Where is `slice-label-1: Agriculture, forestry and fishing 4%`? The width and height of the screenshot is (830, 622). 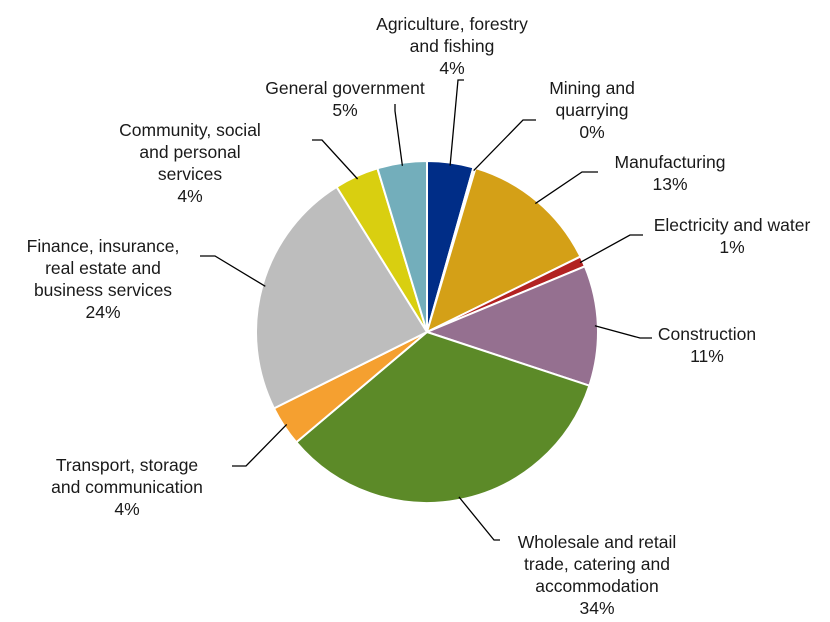 slice-label-1: Agriculture, forestry and fishing 4% is located at coordinates (452, 46).